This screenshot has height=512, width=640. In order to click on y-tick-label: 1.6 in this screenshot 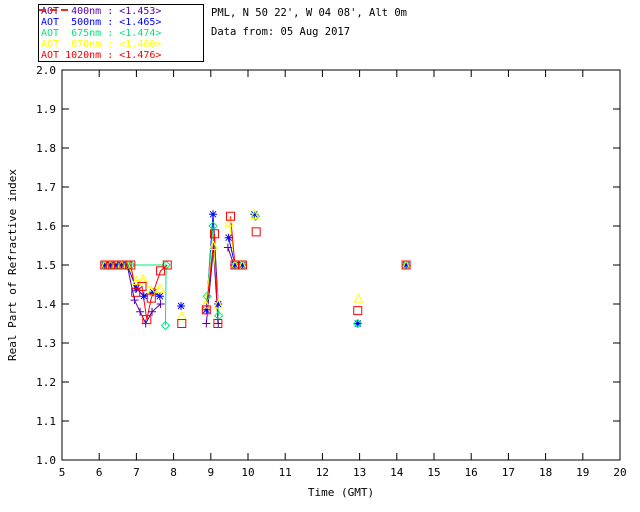, I will do `click(46, 226)`.